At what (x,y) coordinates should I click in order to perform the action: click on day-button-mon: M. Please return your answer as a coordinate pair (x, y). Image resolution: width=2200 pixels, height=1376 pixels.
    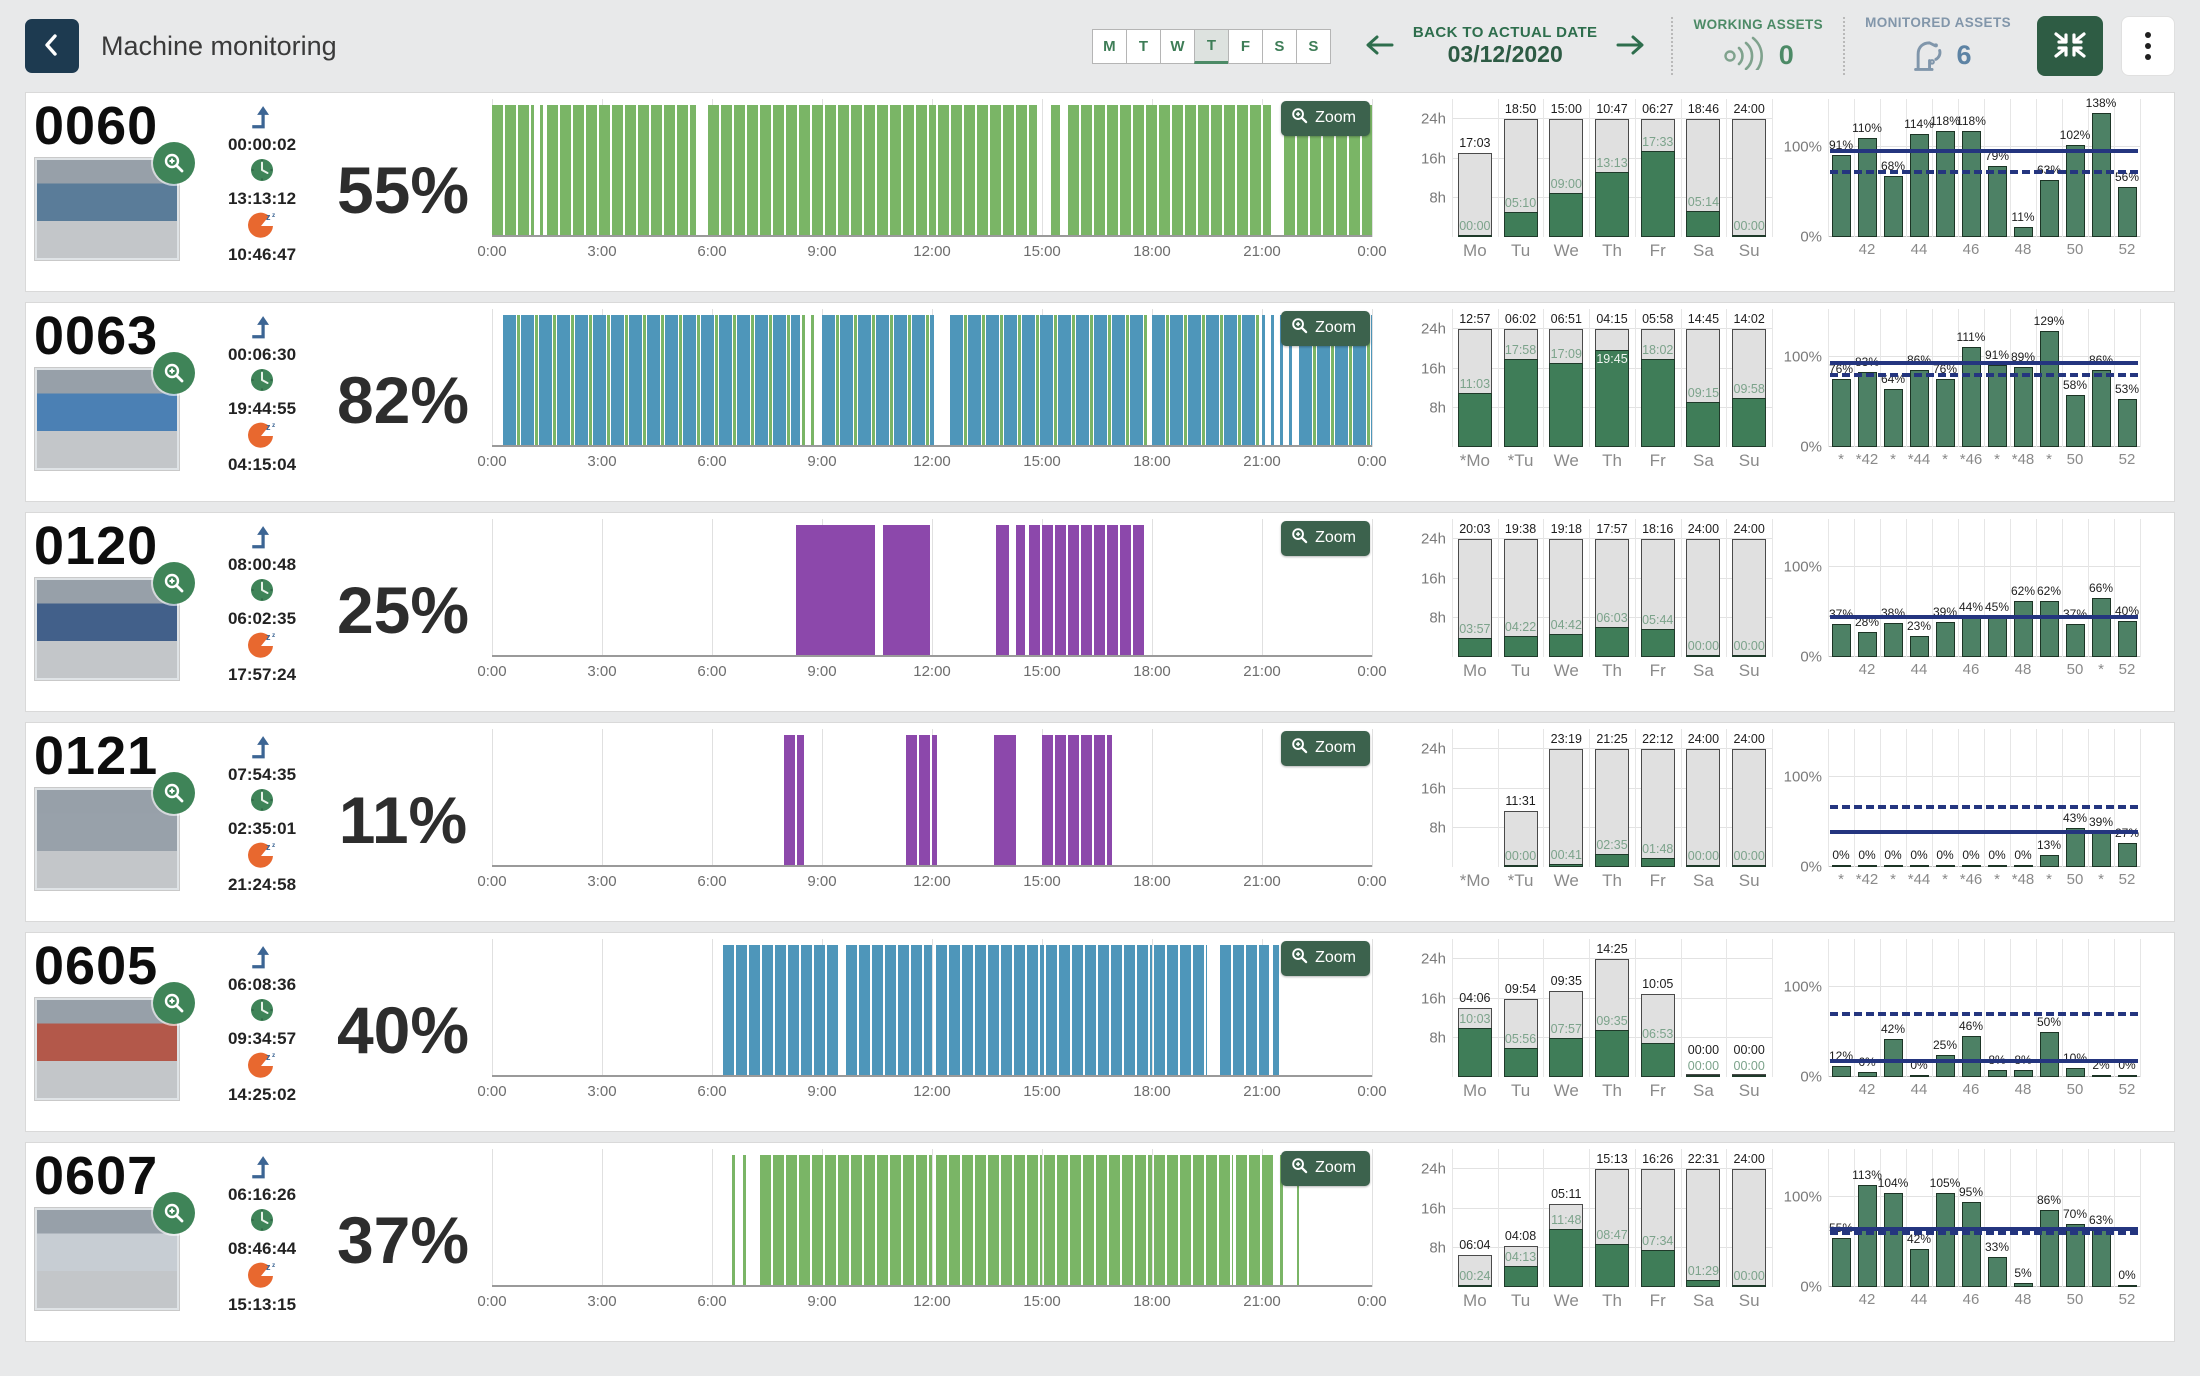
    Looking at the image, I should click on (1109, 46).